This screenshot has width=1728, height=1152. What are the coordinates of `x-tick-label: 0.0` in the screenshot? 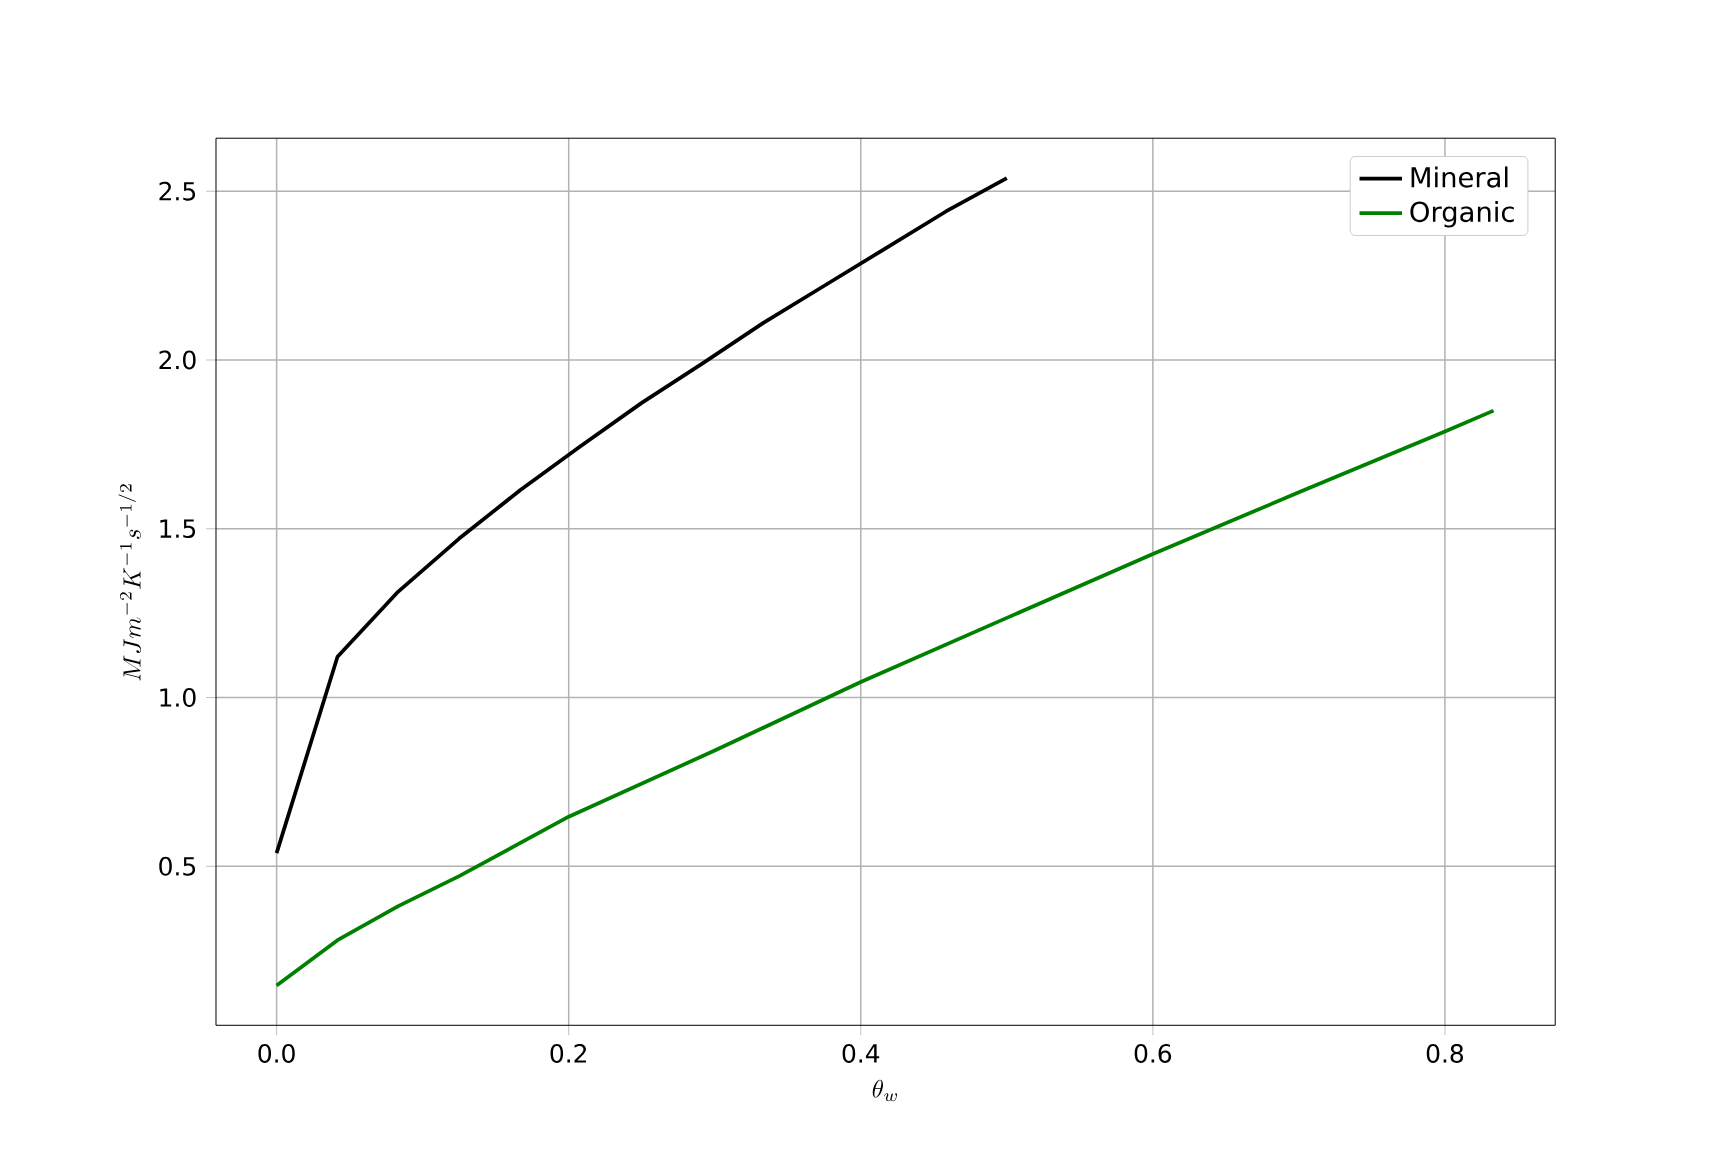 It's located at (276, 1053).